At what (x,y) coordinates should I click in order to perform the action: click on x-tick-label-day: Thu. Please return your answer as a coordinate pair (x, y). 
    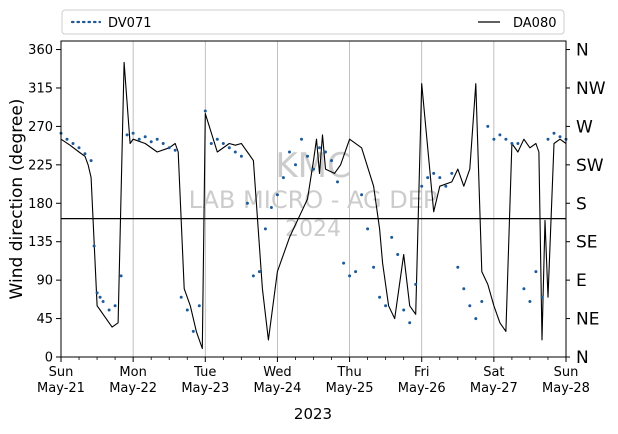
    Looking at the image, I should click on (348, 372).